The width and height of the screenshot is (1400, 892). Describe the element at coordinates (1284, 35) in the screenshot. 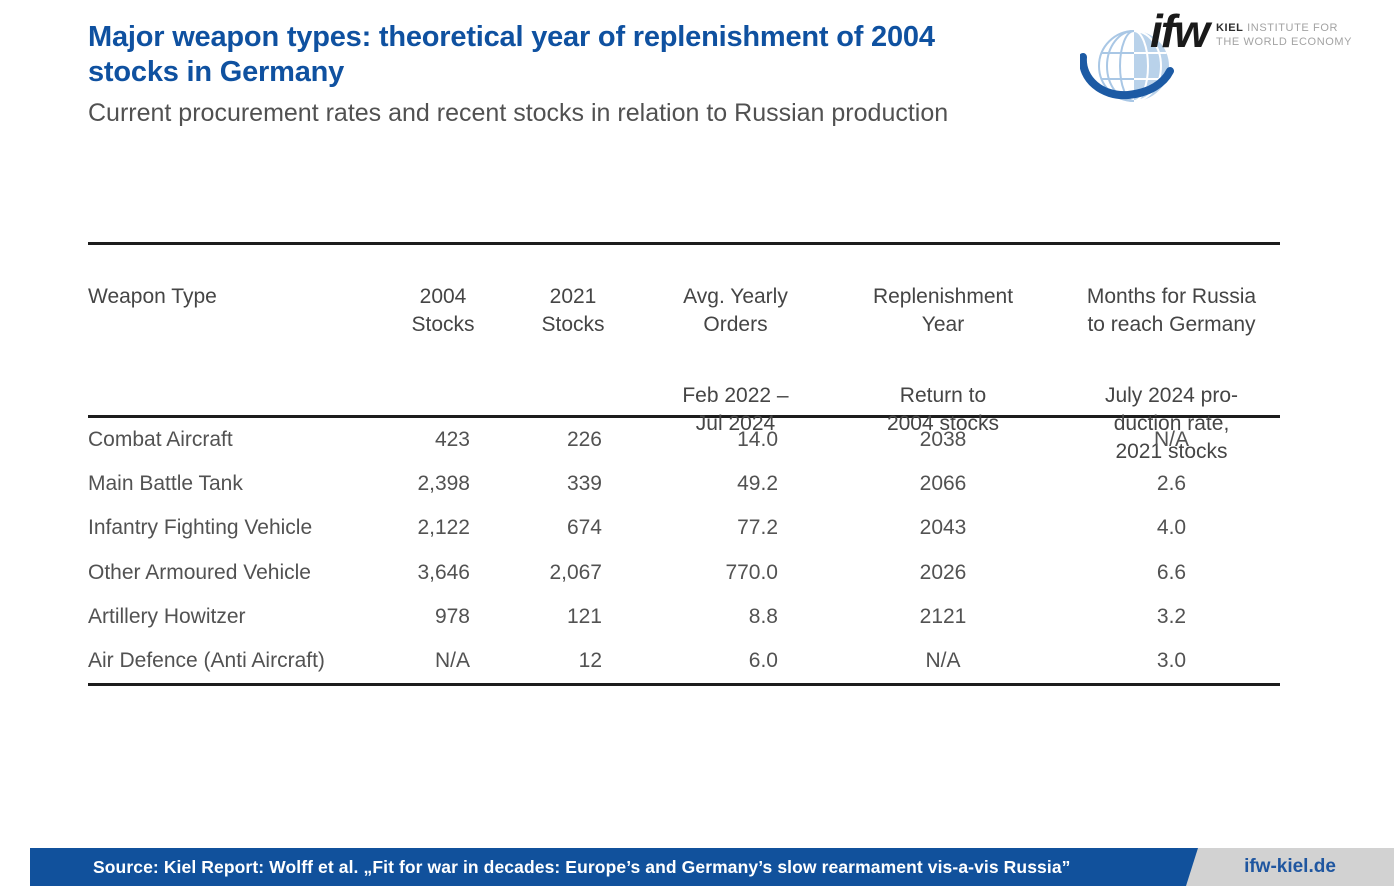

I see `logo-text: KIEL INSTITUTE FOR THE WORLD ECONOMY` at that location.